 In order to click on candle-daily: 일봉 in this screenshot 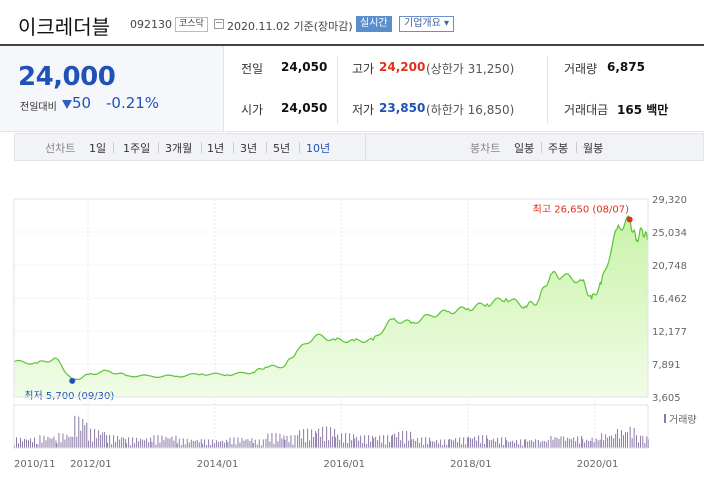, I will do `click(524, 148)`.